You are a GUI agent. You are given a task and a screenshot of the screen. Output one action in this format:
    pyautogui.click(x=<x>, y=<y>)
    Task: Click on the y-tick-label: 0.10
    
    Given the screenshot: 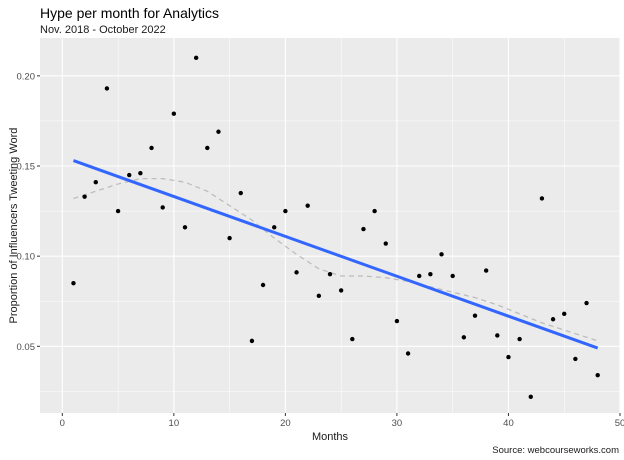 What is the action you would take?
    pyautogui.click(x=26, y=257)
    